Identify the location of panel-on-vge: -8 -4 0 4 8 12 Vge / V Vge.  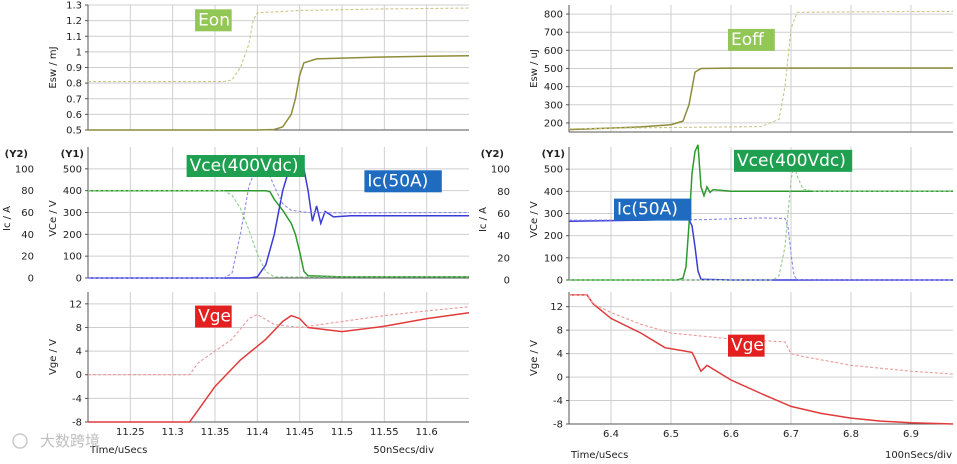
(259, 360).